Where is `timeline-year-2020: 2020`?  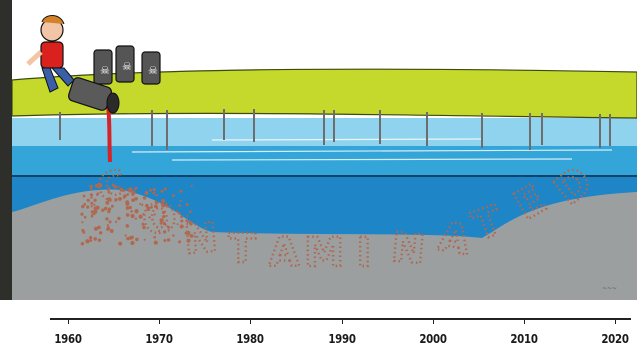 timeline-year-2020: 2020 is located at coordinates (615, 339).